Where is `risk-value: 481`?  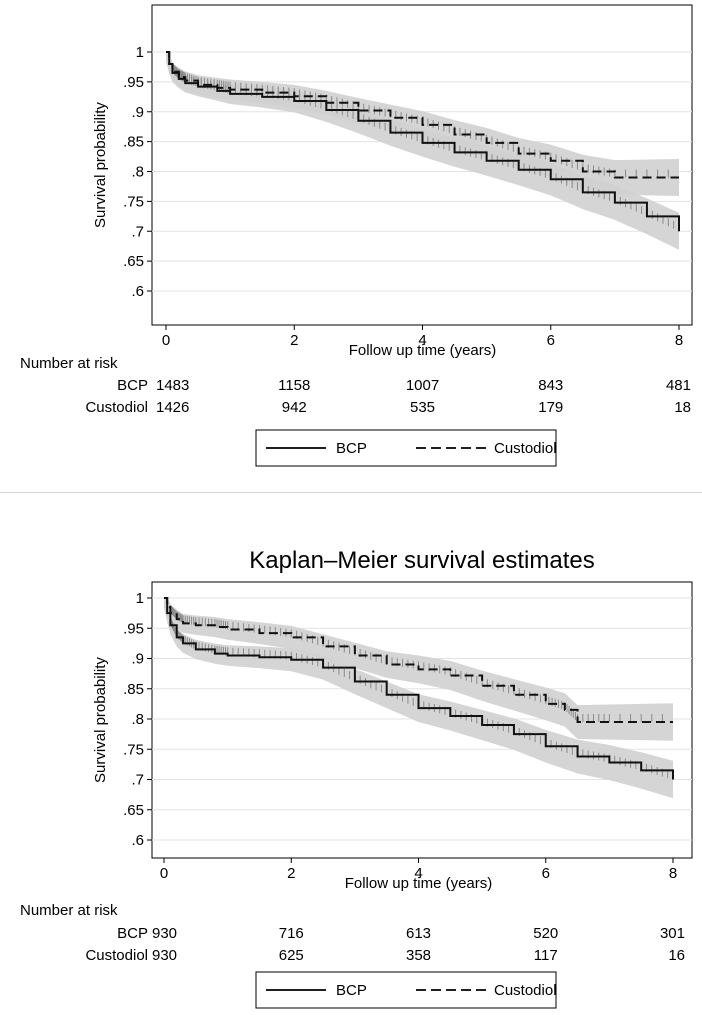
risk-value: 481 is located at coordinates (678, 385).